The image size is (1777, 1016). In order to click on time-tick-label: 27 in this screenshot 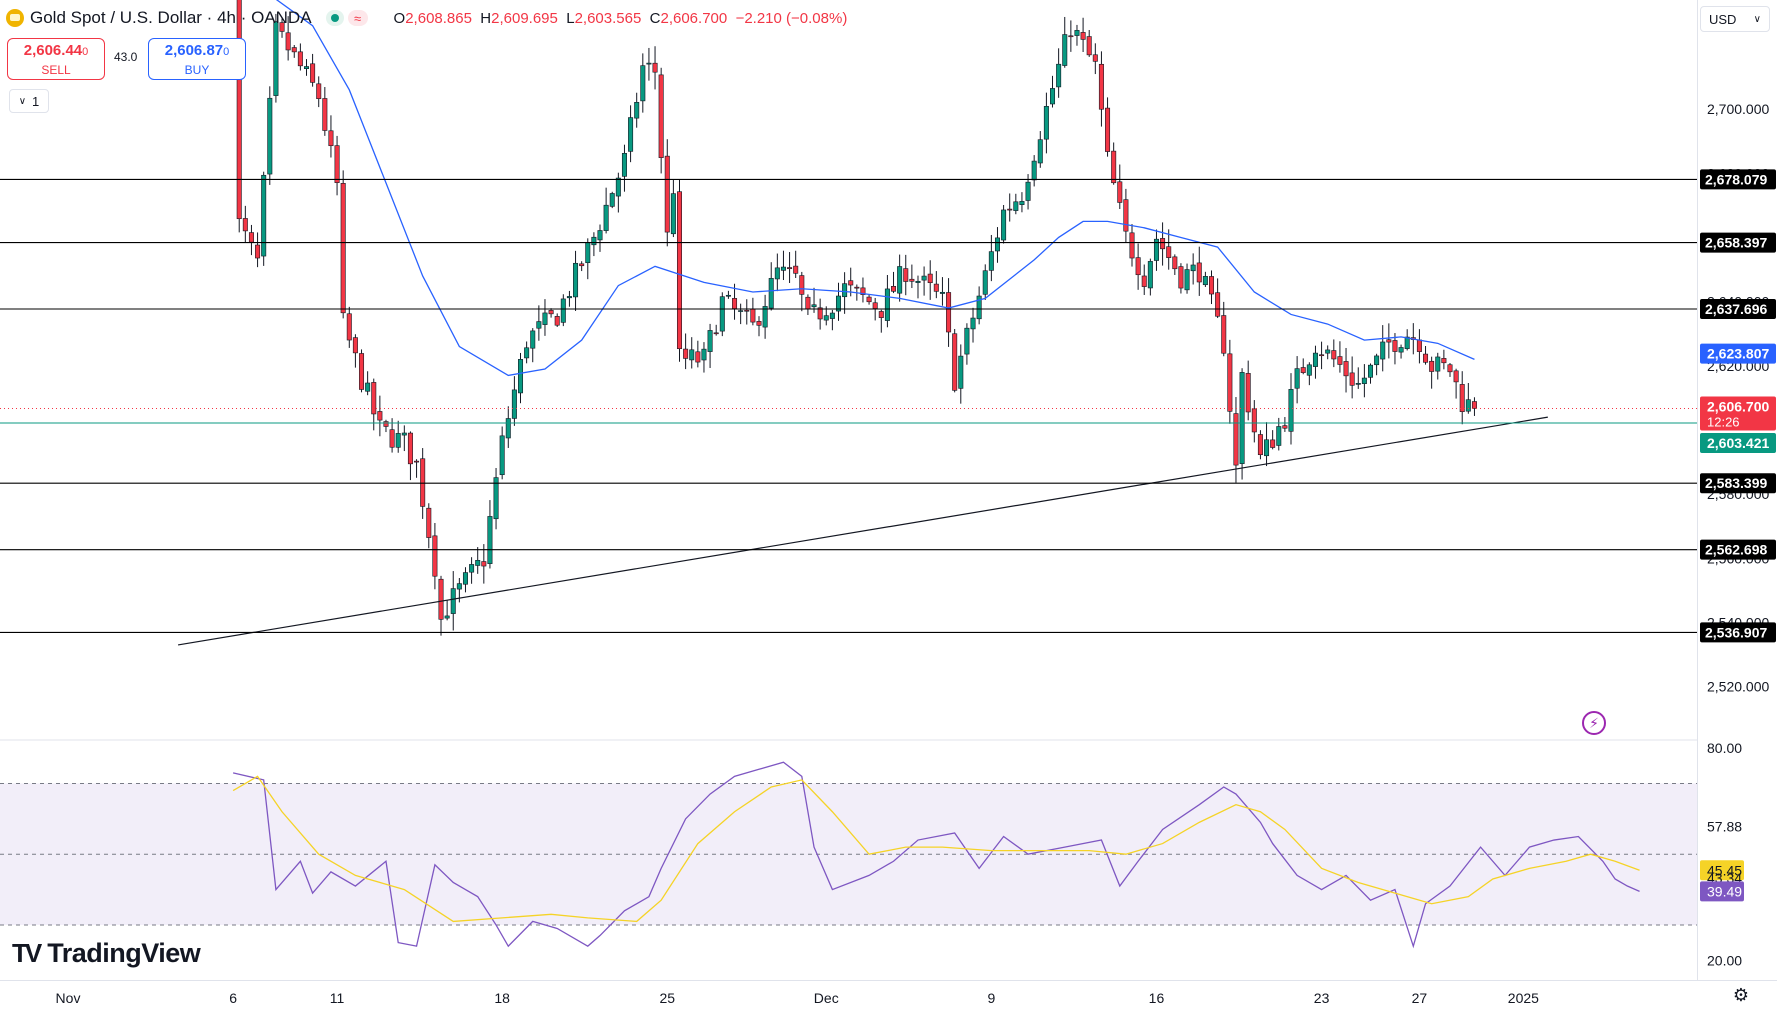, I will do `click(1420, 998)`.